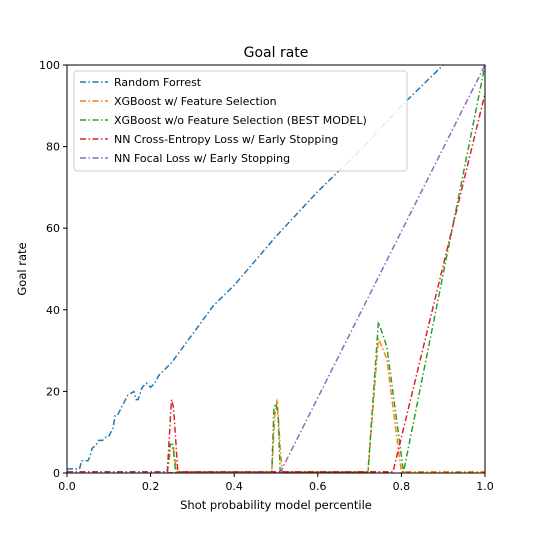 Image resolution: width=540 pixels, height=540 pixels. I want to click on legend-box, so click(240, 121).